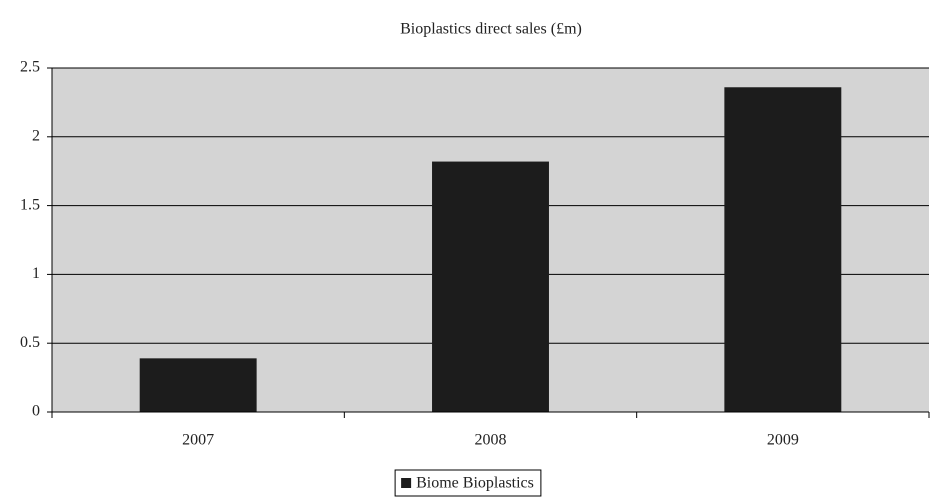 This screenshot has height=497, width=930. Describe the element at coordinates (36, 273) in the screenshot. I see `y-tick-label: 1` at that location.